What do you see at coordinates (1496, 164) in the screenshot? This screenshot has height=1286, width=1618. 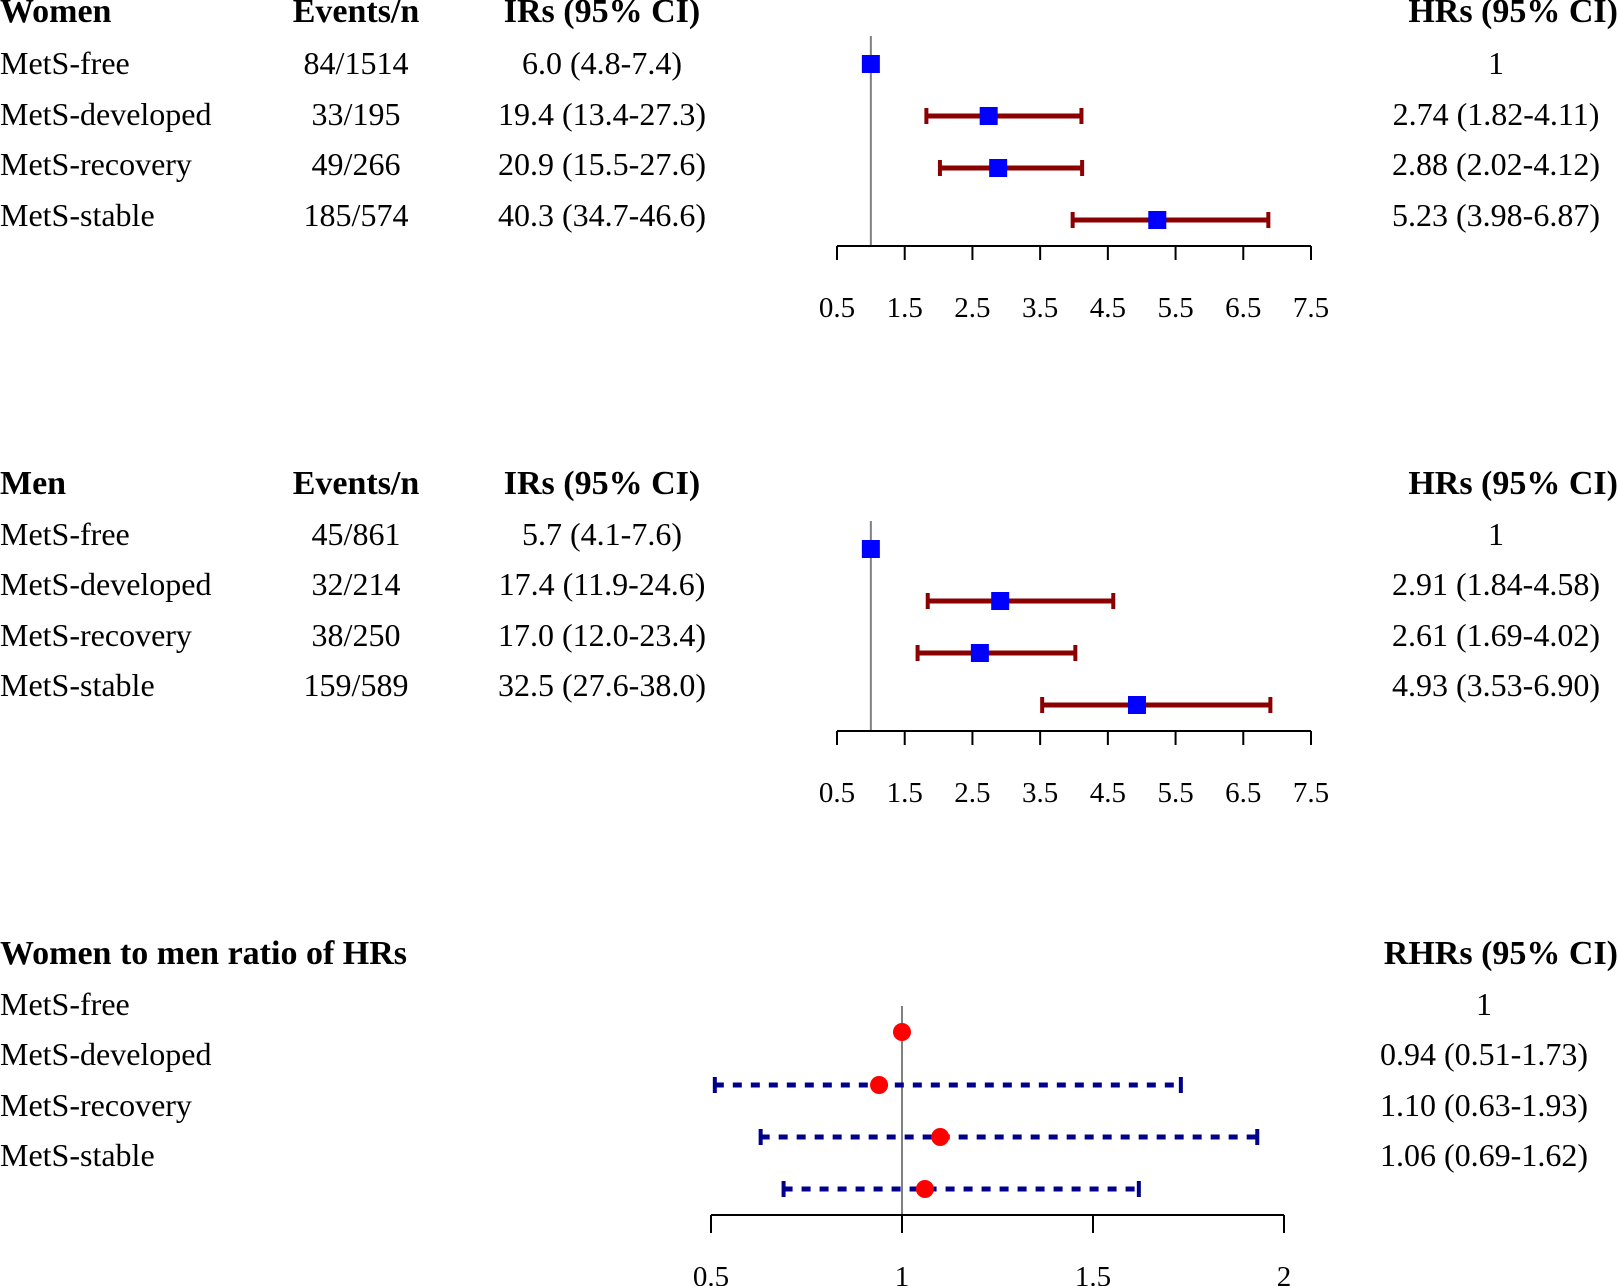 I see `women-row-hr: 2.88 (2.02-4.12)` at bounding box center [1496, 164].